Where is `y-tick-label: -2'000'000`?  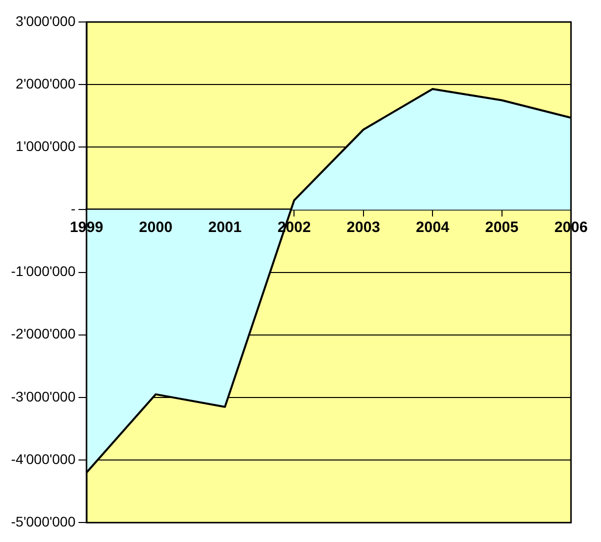
y-tick-label: -2'000'000 is located at coordinates (43, 334).